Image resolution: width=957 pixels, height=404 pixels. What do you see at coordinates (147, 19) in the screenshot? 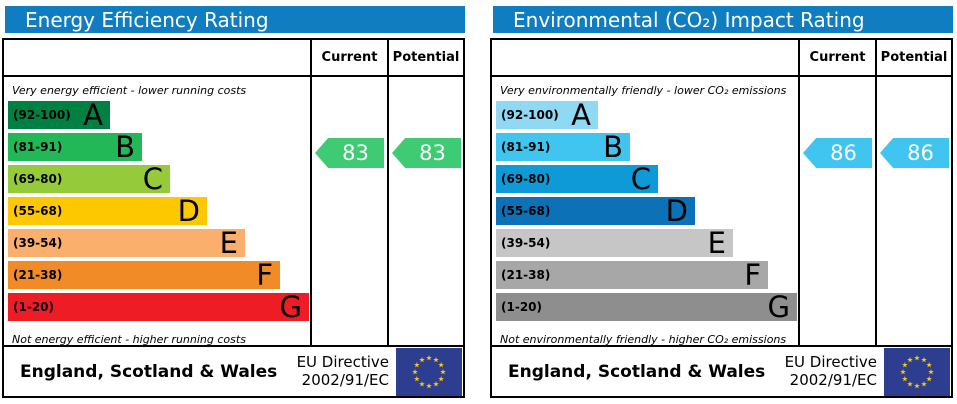
I see `panel-title: Energy Efficiency Rating` at bounding box center [147, 19].